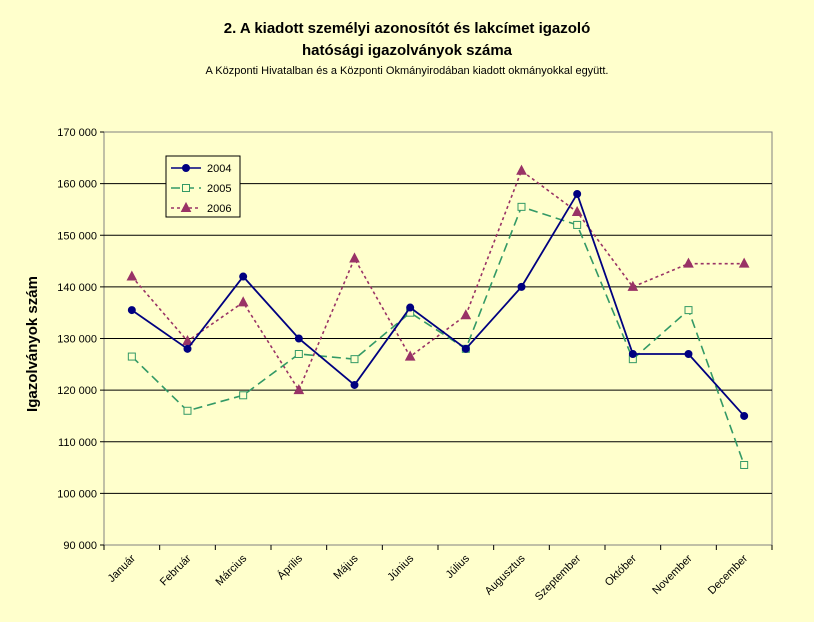 The width and height of the screenshot is (814, 622). What do you see at coordinates (32, 344) in the screenshot?
I see `y-axis-label: Igazolványok szám` at bounding box center [32, 344].